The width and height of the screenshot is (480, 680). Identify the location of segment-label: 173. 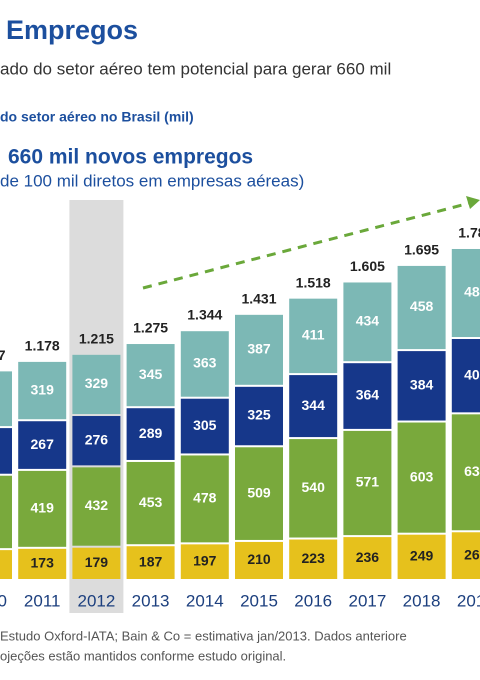
(43, 563).